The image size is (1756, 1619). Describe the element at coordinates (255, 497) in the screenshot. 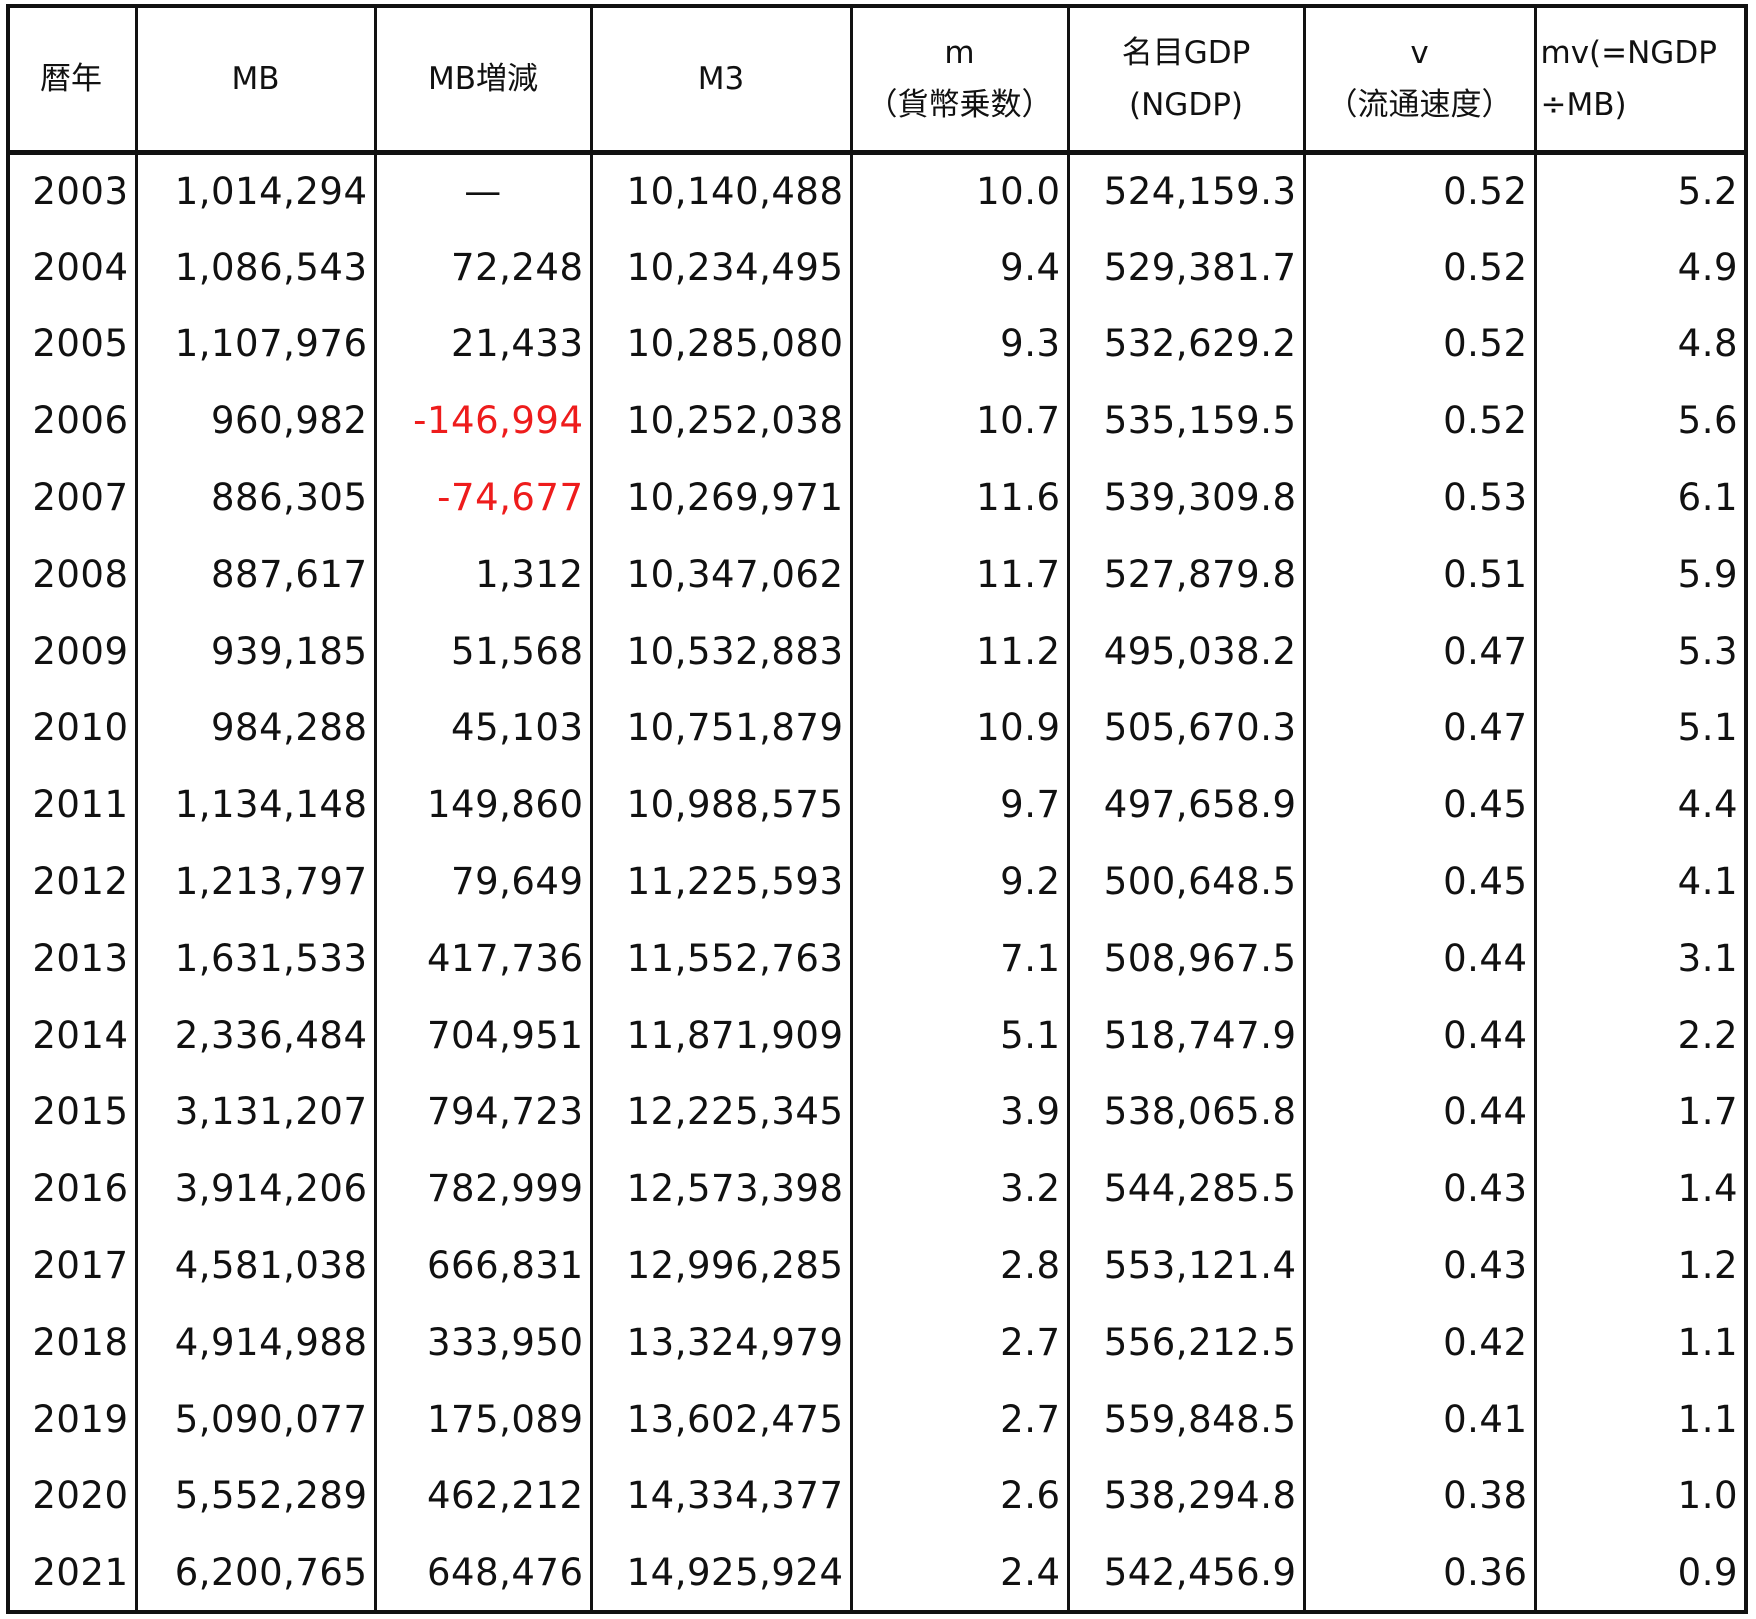

I see `cell-mb: 886,305` at that location.